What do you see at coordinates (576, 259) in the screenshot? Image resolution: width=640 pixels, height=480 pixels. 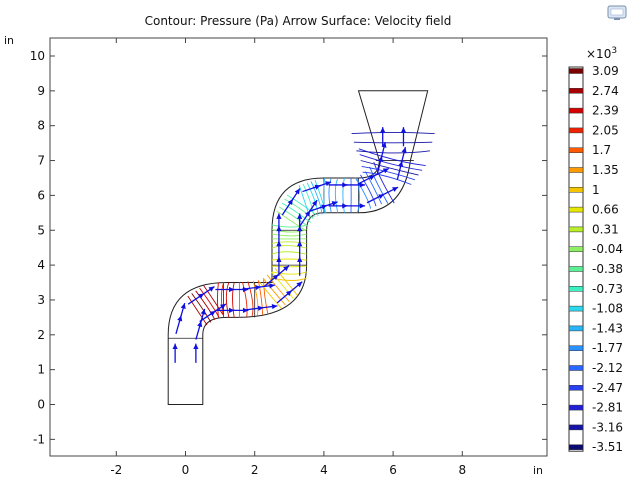 I see `colorbar-frame` at bounding box center [576, 259].